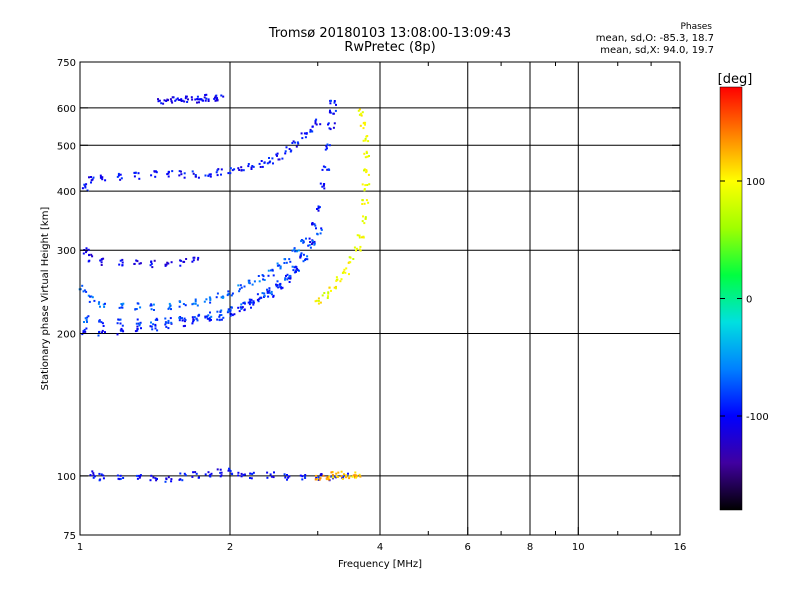 The image size is (800, 600). Describe the element at coordinates (66, 109) in the screenshot. I see `y-tick-label: 600` at that location.